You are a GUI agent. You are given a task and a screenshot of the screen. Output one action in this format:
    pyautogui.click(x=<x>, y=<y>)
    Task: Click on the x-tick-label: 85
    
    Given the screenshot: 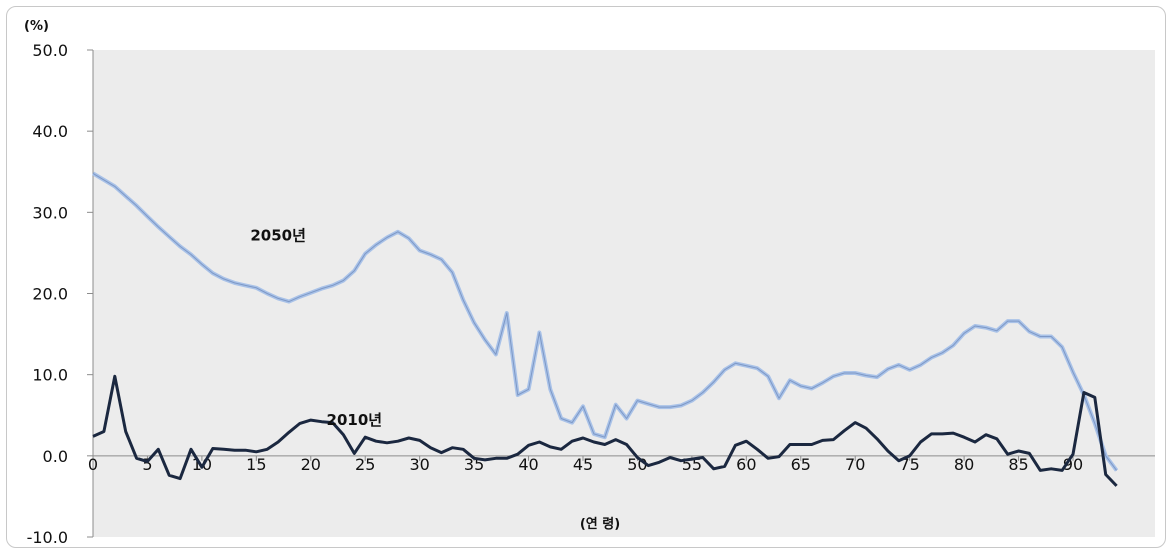 What is the action you would take?
    pyautogui.click(x=1018, y=464)
    